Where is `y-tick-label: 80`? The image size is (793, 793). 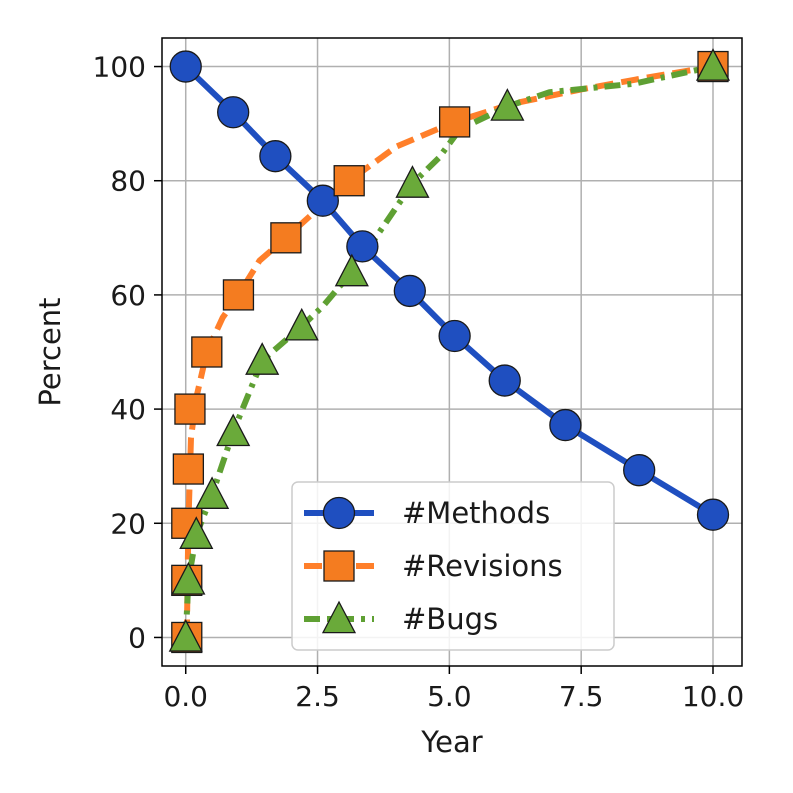
y-tick-label: 80 is located at coordinates (128, 181).